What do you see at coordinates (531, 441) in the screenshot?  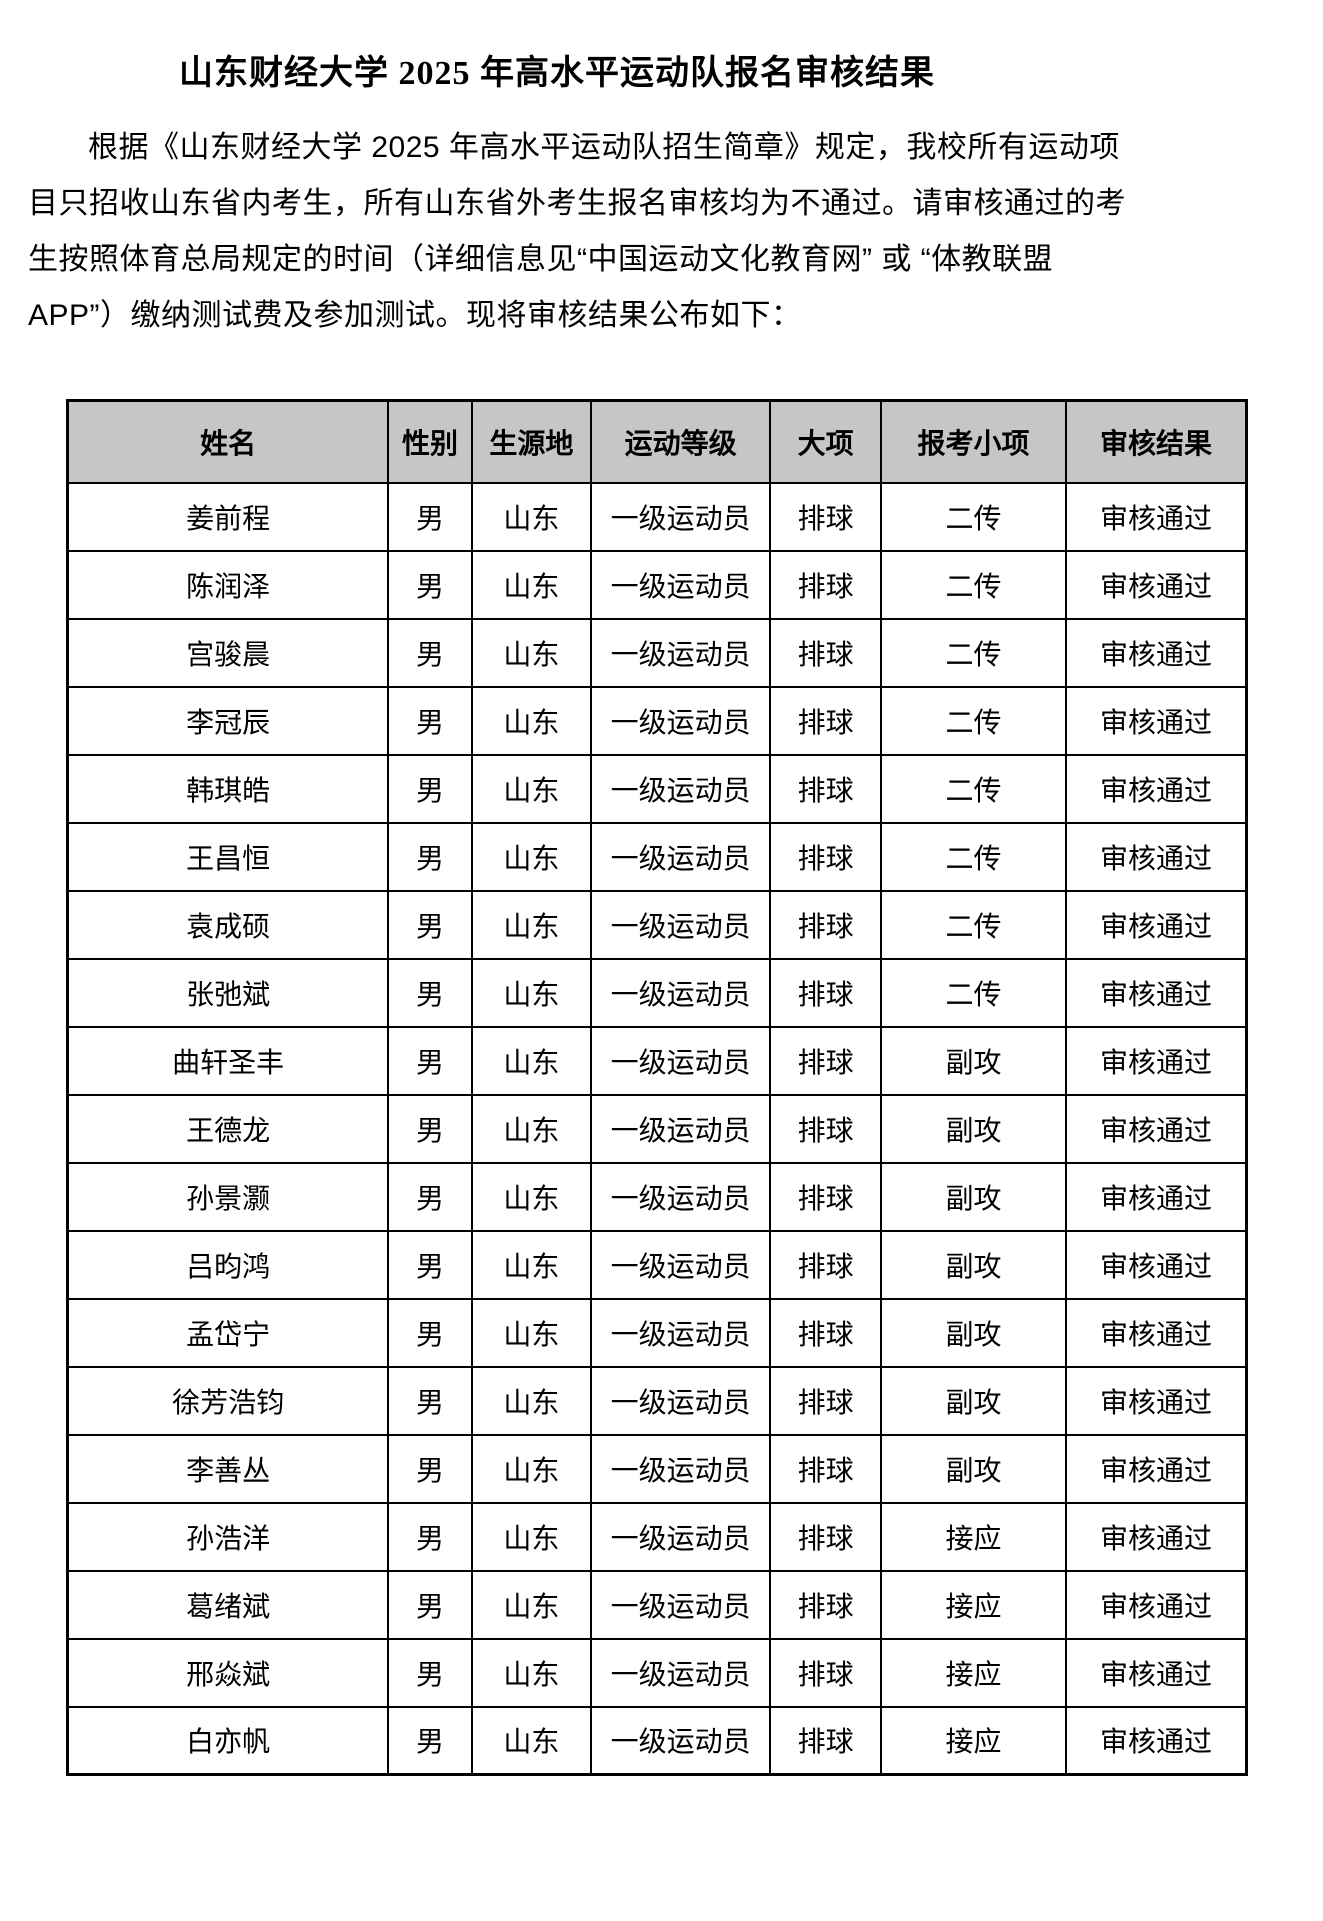 I see `header-cell: 生源地` at bounding box center [531, 441].